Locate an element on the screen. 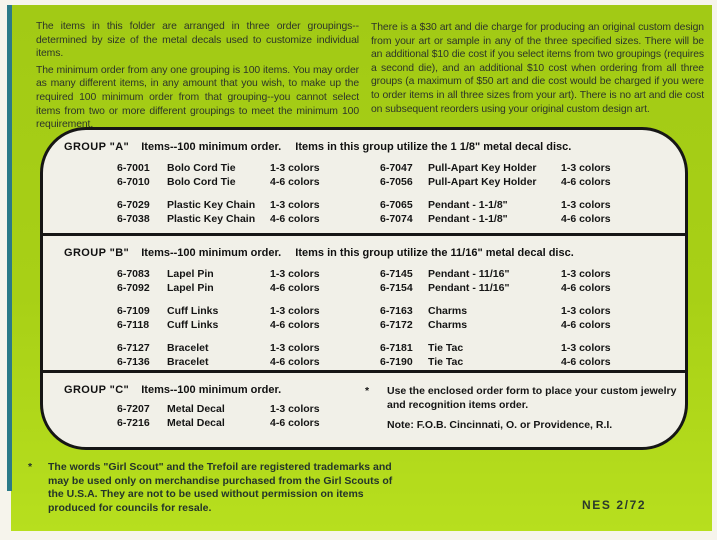 Image resolution: width=717 pixels, height=540 pixels. item-code: 6-7127 is located at coordinates (133, 348).